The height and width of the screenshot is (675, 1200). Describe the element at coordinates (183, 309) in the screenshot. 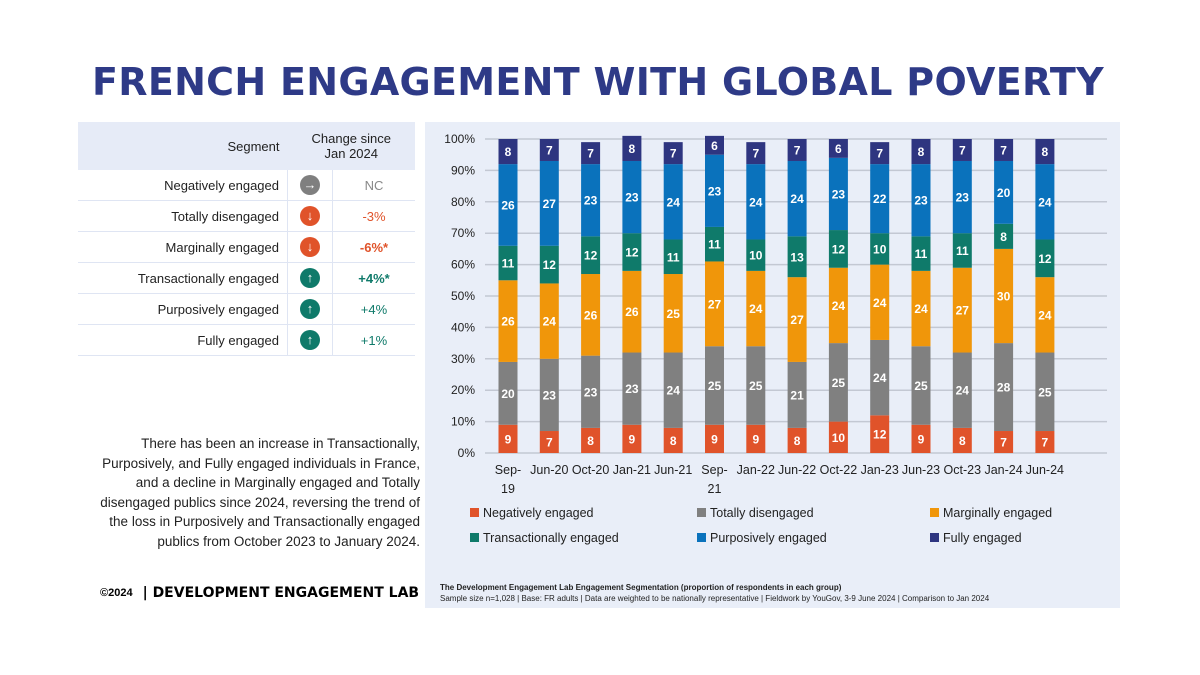

I see `segment-label: Purposively engaged` at that location.